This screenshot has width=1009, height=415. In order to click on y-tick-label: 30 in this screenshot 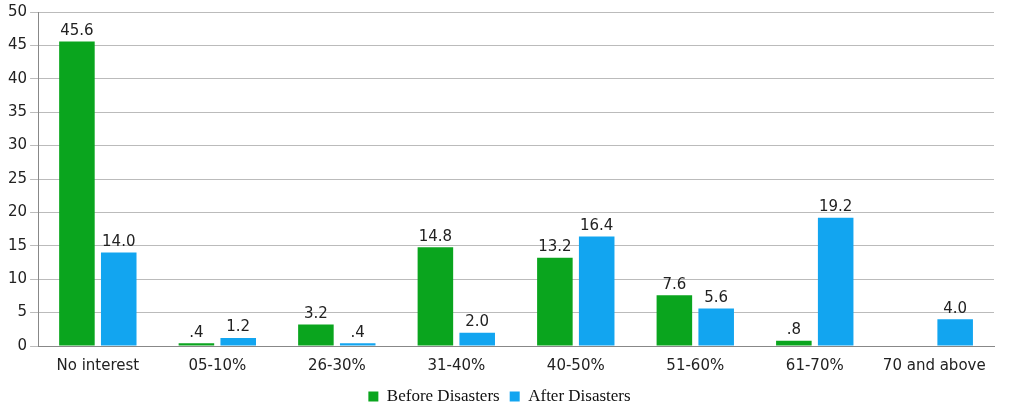, I will do `click(17, 144)`.